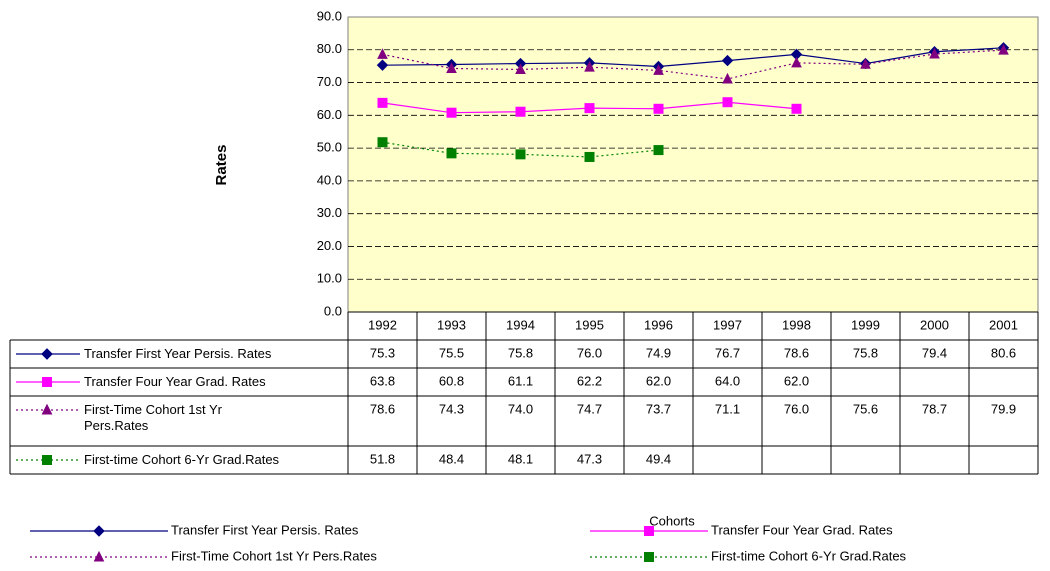  Describe the element at coordinates (451, 408) in the screenshot. I see `table-value: 74.3` at that location.